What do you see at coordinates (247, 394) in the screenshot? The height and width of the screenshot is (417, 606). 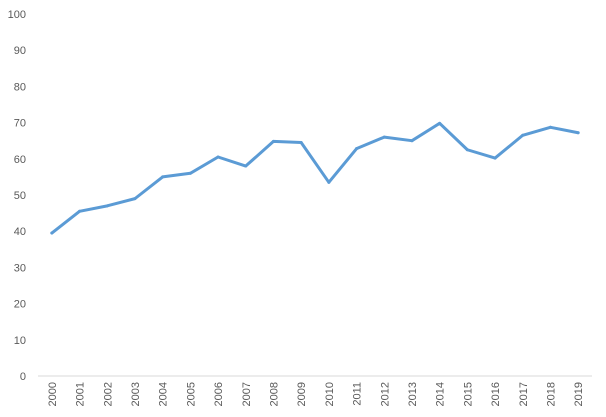 I see `x-tick-label: 2007` at bounding box center [247, 394].